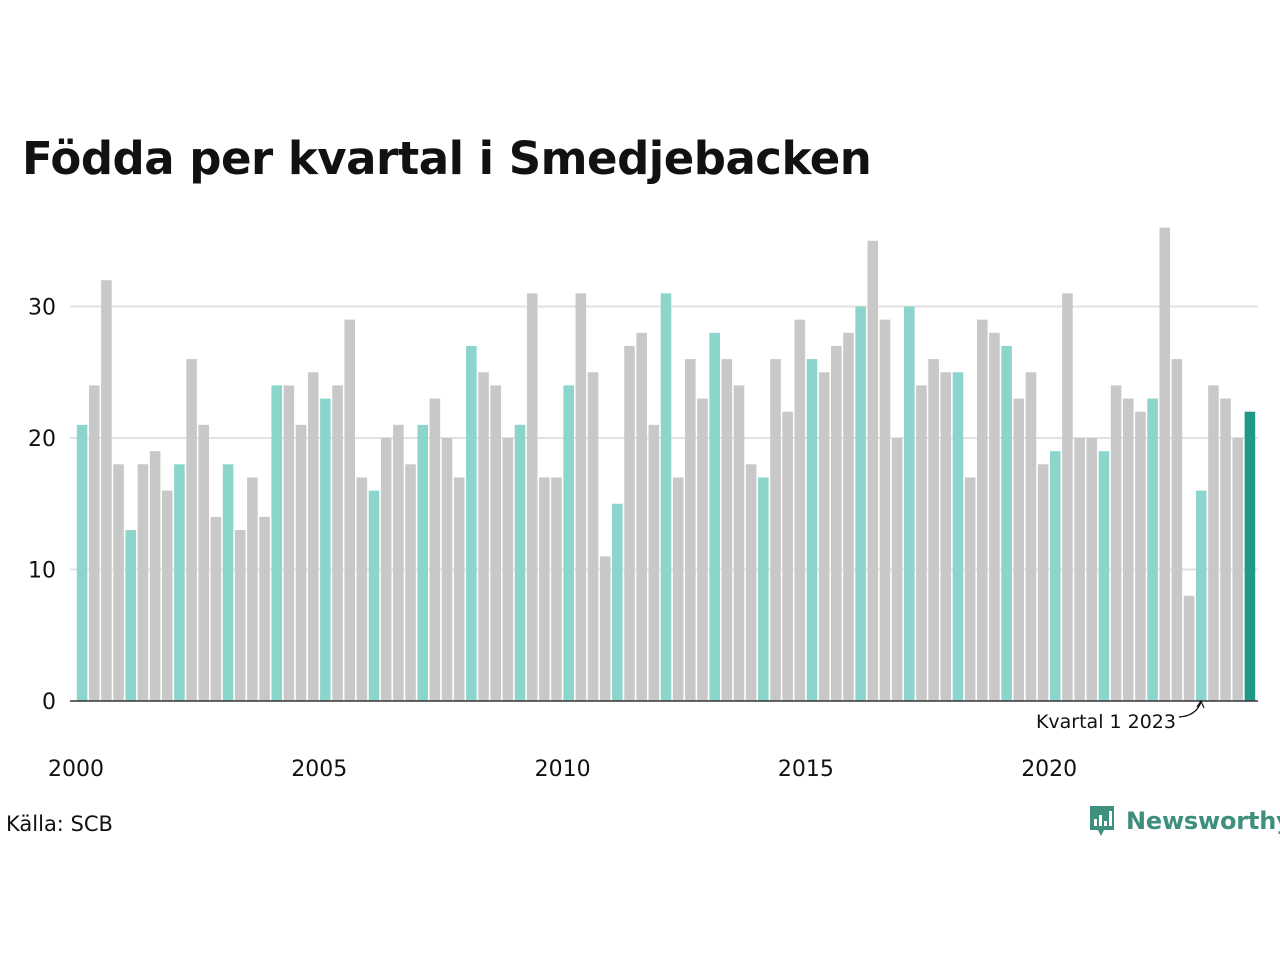 This screenshot has height=960, width=1280. I want to click on annotation-arrowhead, so click(1200, 704).